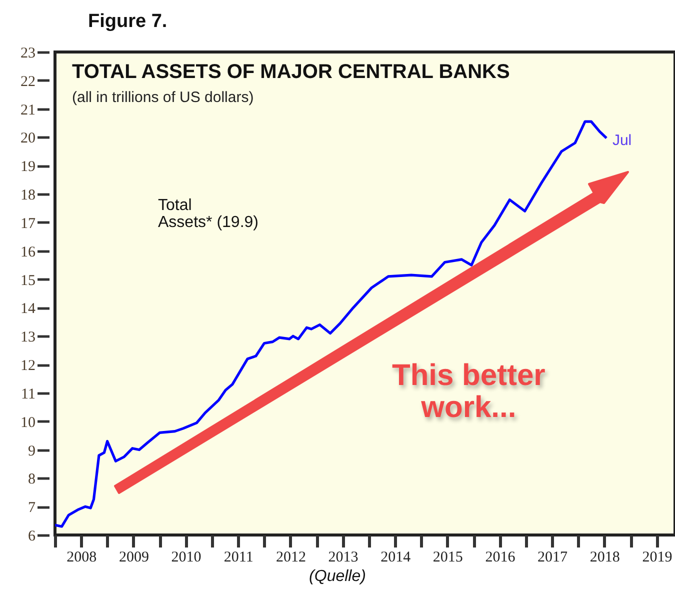  Describe the element at coordinates (239, 558) in the screenshot. I see `x-tick-label: 2011` at that location.